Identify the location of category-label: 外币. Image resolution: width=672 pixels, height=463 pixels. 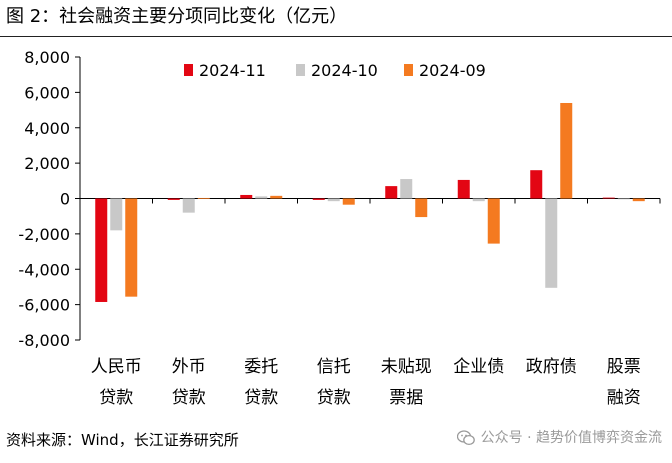
(189, 367).